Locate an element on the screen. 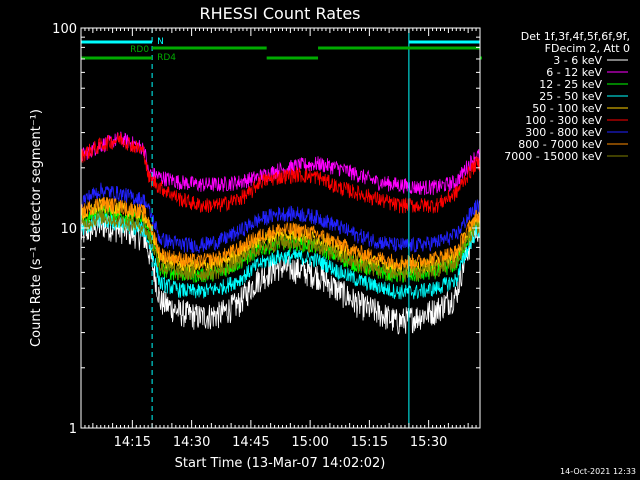 Image resolution: width=640 pixels, height=480 pixels. x-axis-label: Start Time (13-Mar-07 14:02:02) is located at coordinates (280, 463).